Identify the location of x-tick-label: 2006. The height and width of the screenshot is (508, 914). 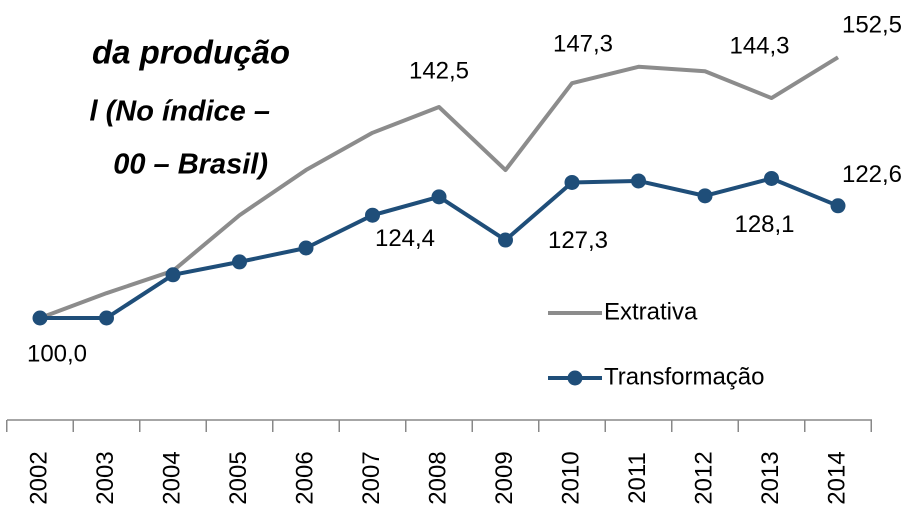
(304, 477).